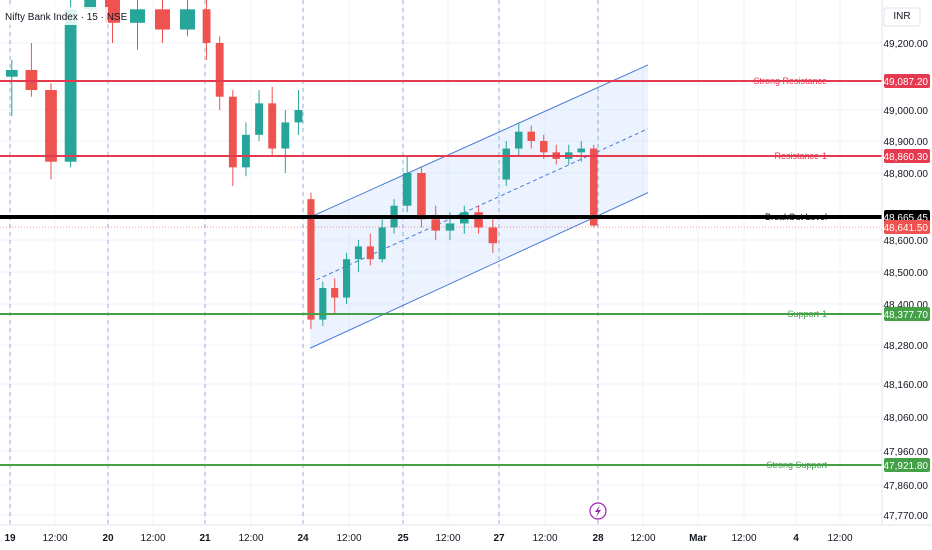 The width and height of the screenshot is (932, 550). I want to click on y-tick-label: 48,280.00, so click(906, 346).